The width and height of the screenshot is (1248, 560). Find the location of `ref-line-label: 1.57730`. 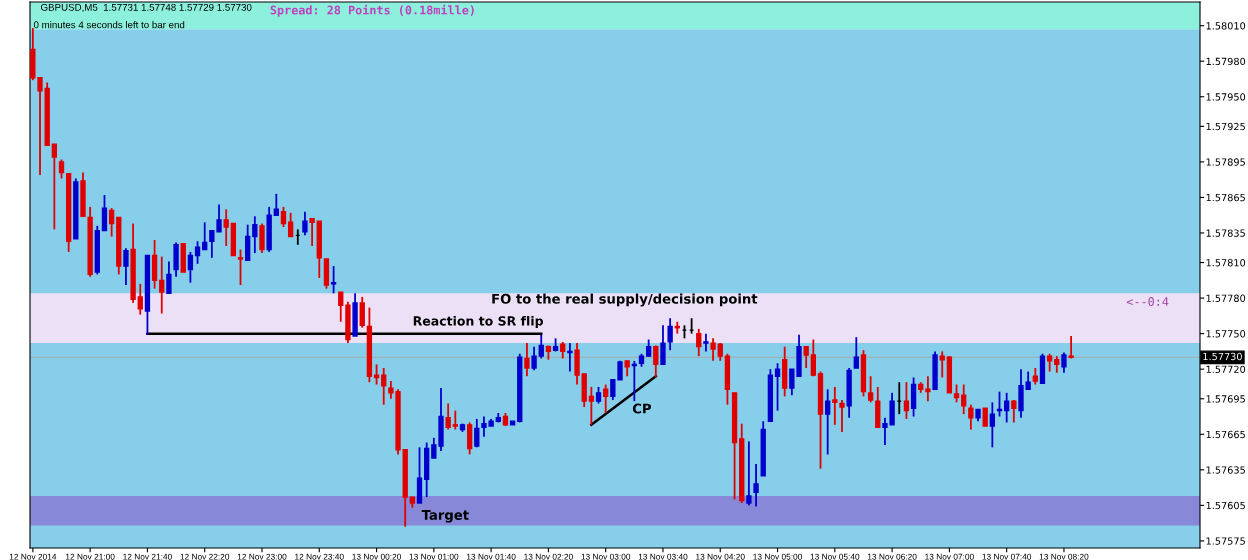

ref-line-label: 1.57730 is located at coordinates (1222, 356).